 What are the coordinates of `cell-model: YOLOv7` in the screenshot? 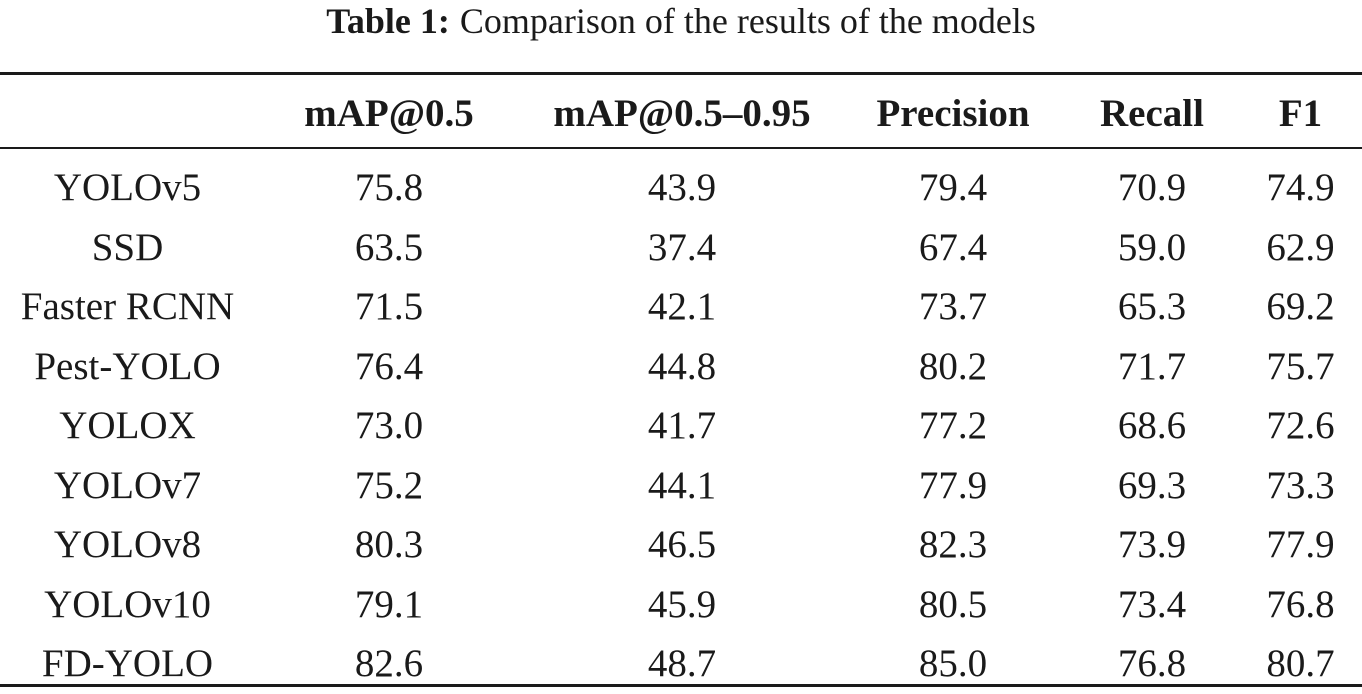 It's located at (127, 485).